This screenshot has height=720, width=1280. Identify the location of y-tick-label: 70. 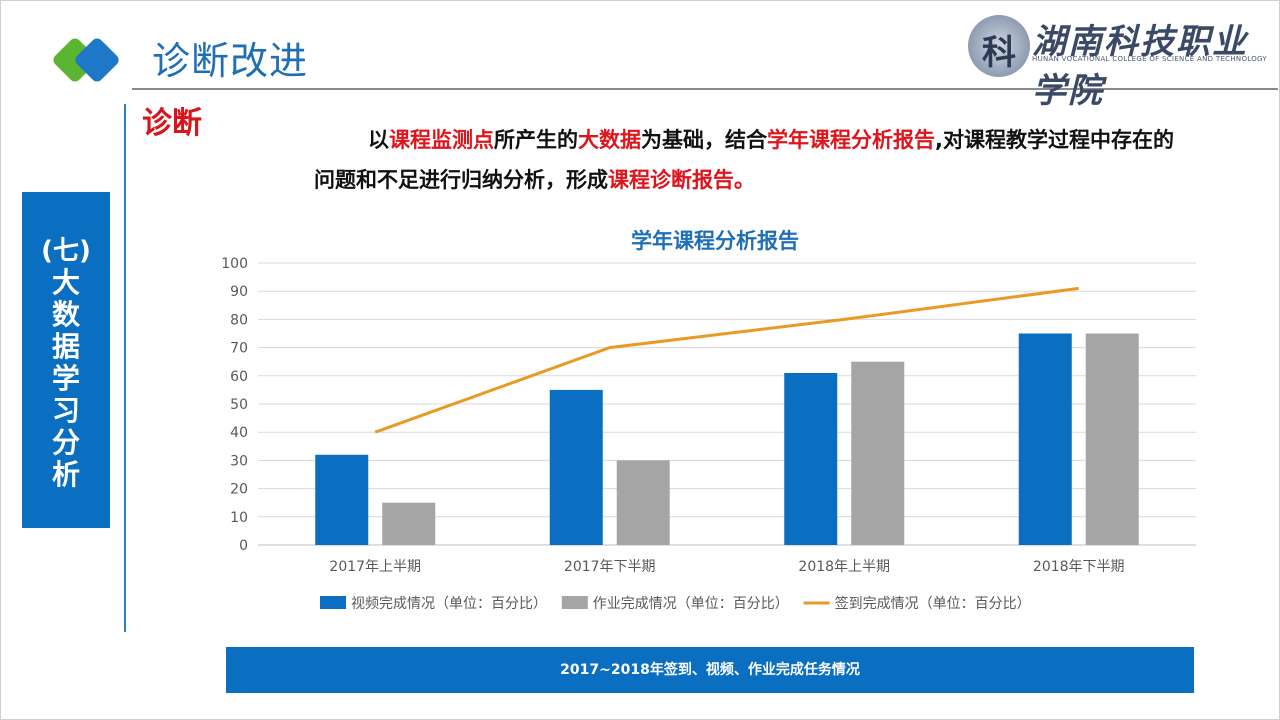
(239, 349).